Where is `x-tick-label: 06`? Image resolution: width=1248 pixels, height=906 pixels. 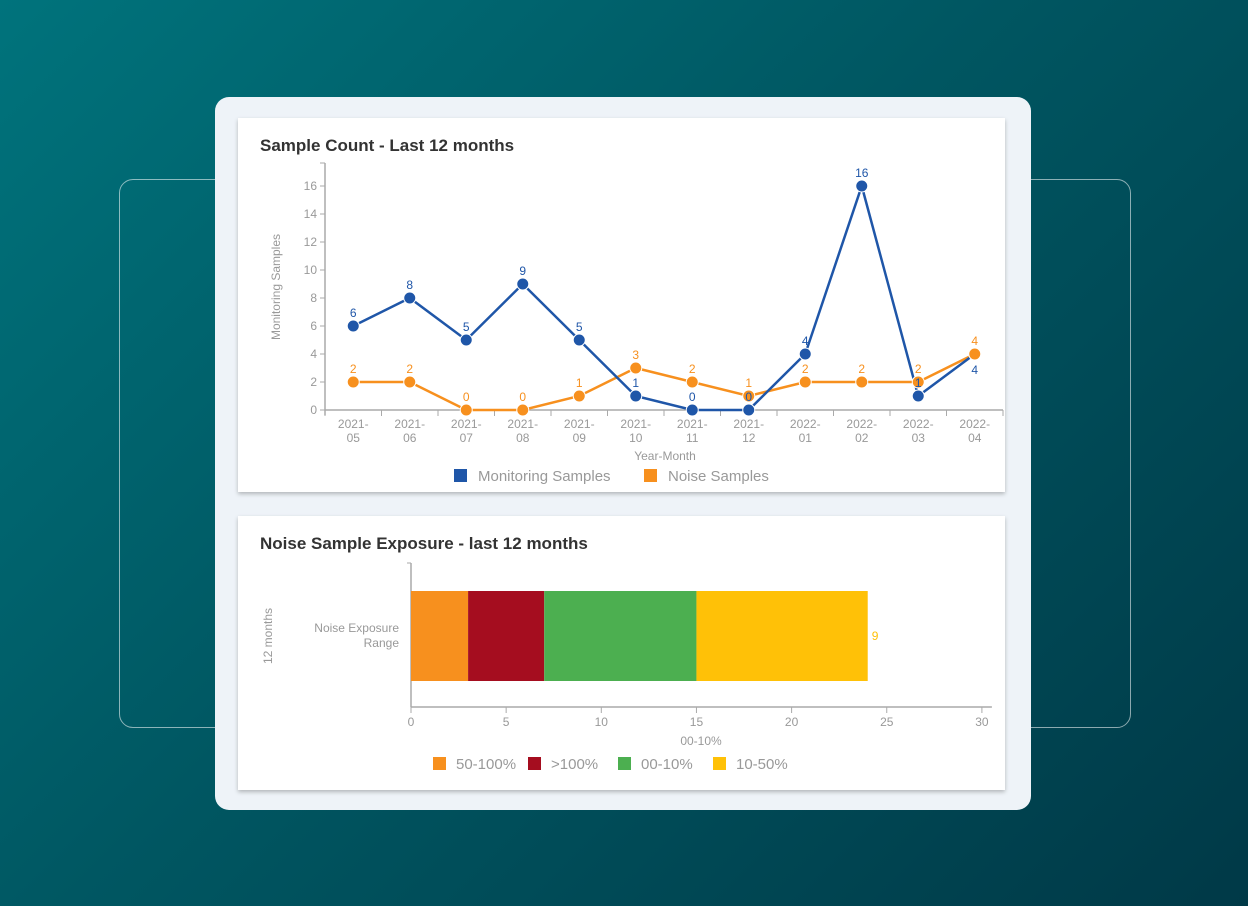
x-tick-label: 06 is located at coordinates (410, 438).